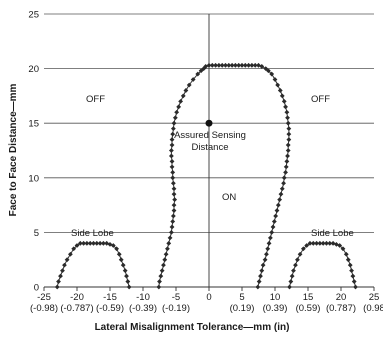 Image resolution: width=383 pixels, height=339 pixels. I want to click on side-lobe-right-label: Side Lobe, so click(332, 233).